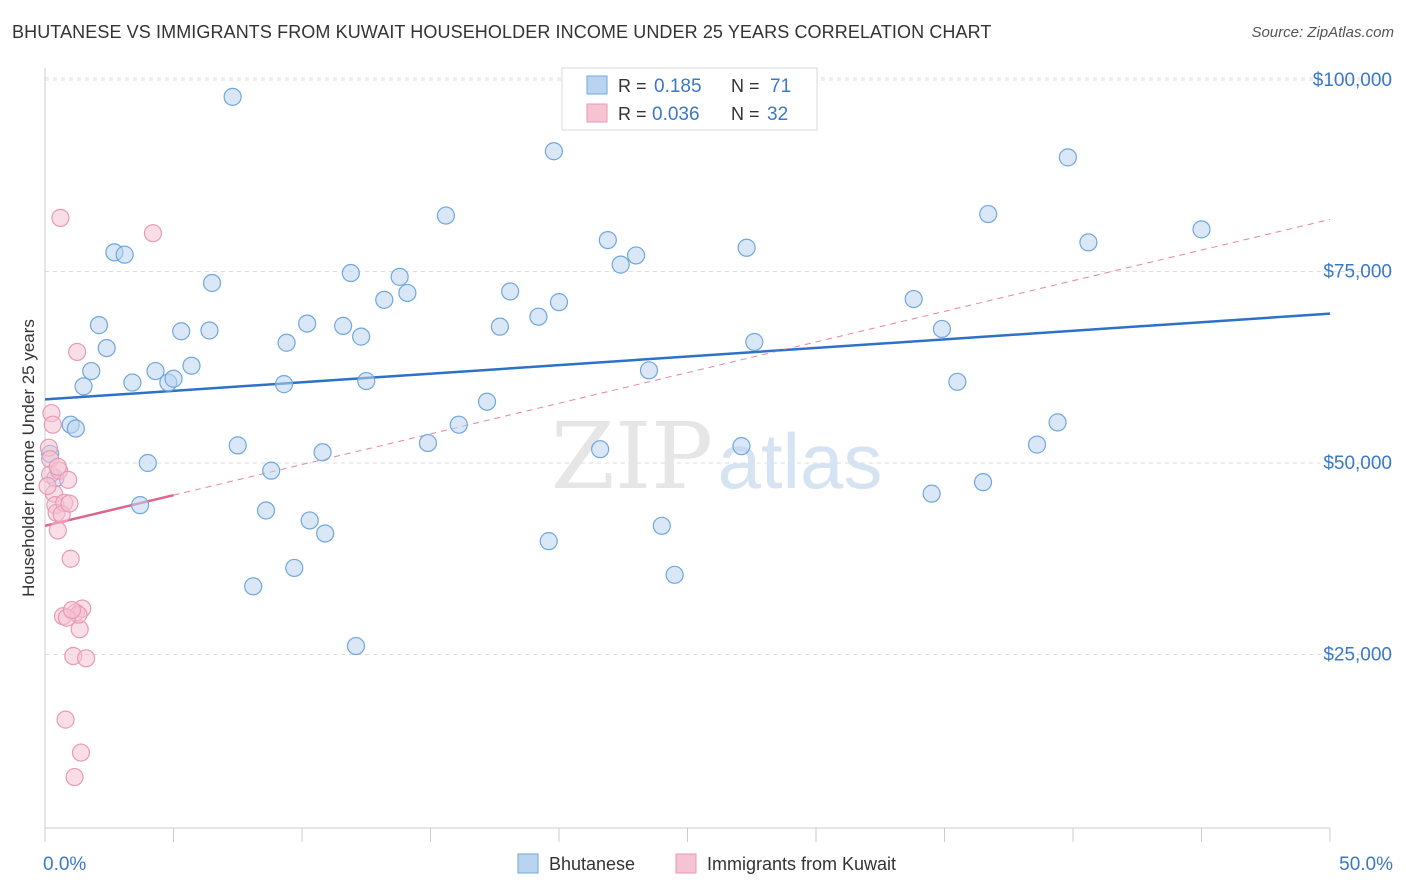 This screenshot has width=1406, height=892. What do you see at coordinates (1352, 368) in the screenshot?
I see `y-tick-labels: $25,000 $50,000 $75,000 $100,000` at bounding box center [1352, 368].